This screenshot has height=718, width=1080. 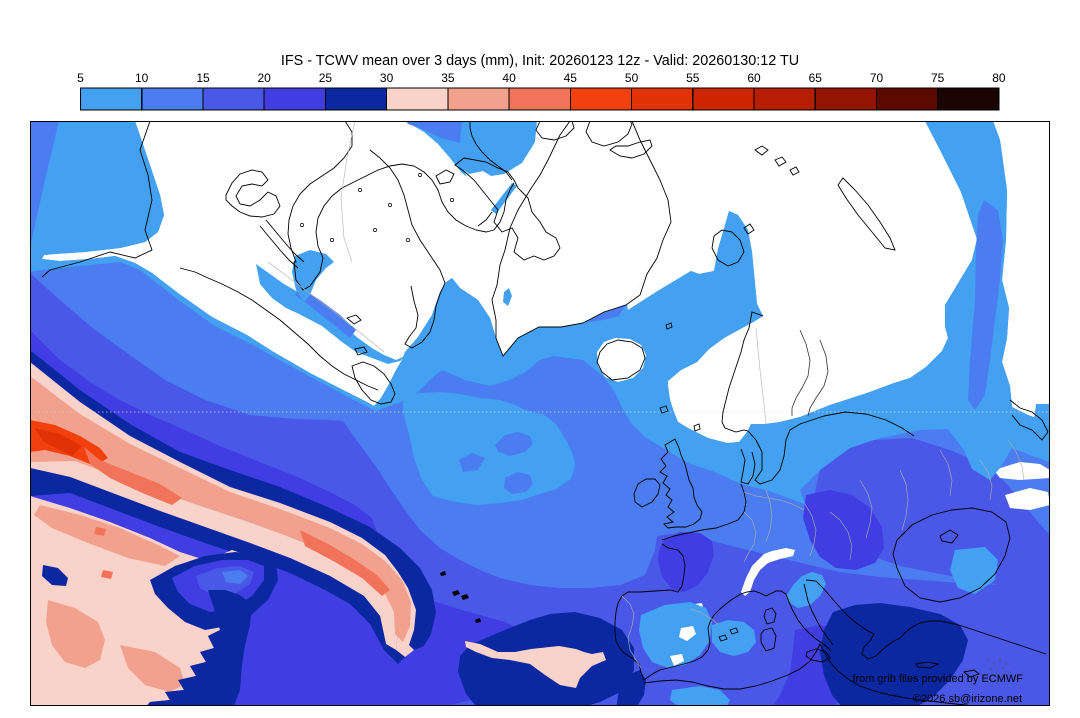 I want to click on svg-text:from grib files provided by EC: from grib files provided by ECMWF, so click(x=937, y=679).